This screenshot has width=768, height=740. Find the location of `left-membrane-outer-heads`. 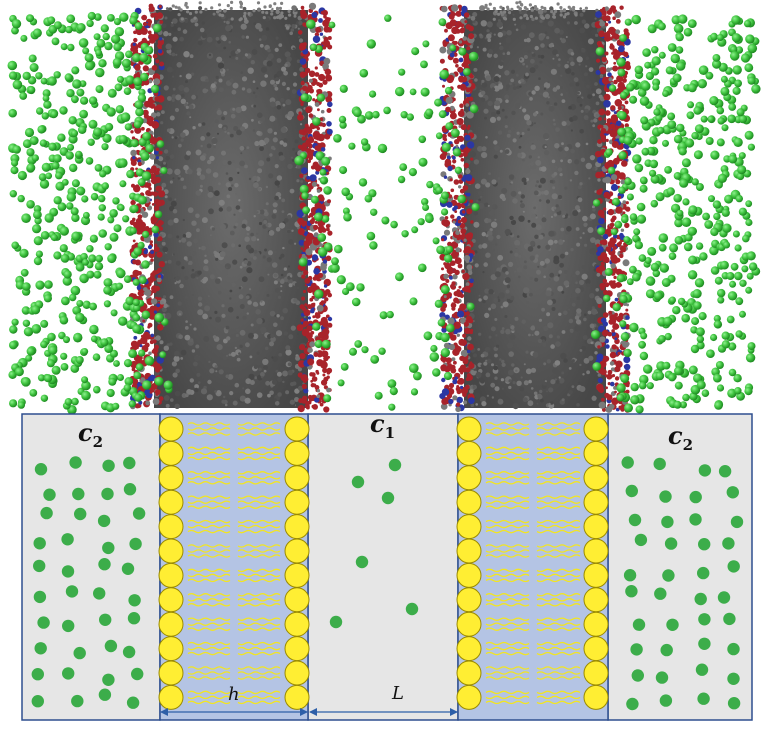

left-membrane-outer-heads is located at coordinates (171, 563).